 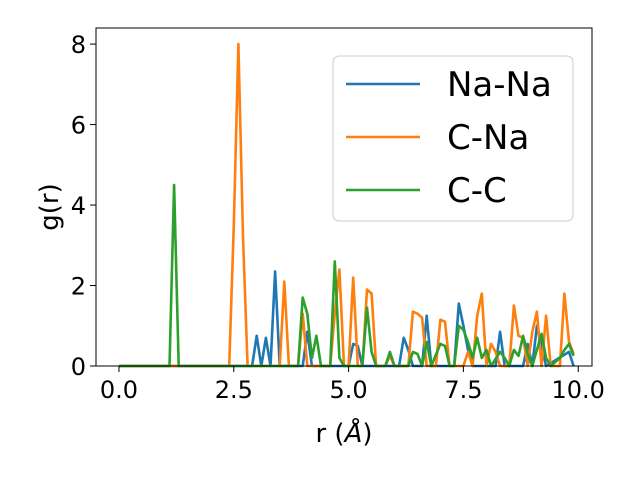 I want to click on legend-label: C-C, so click(x=477, y=191).